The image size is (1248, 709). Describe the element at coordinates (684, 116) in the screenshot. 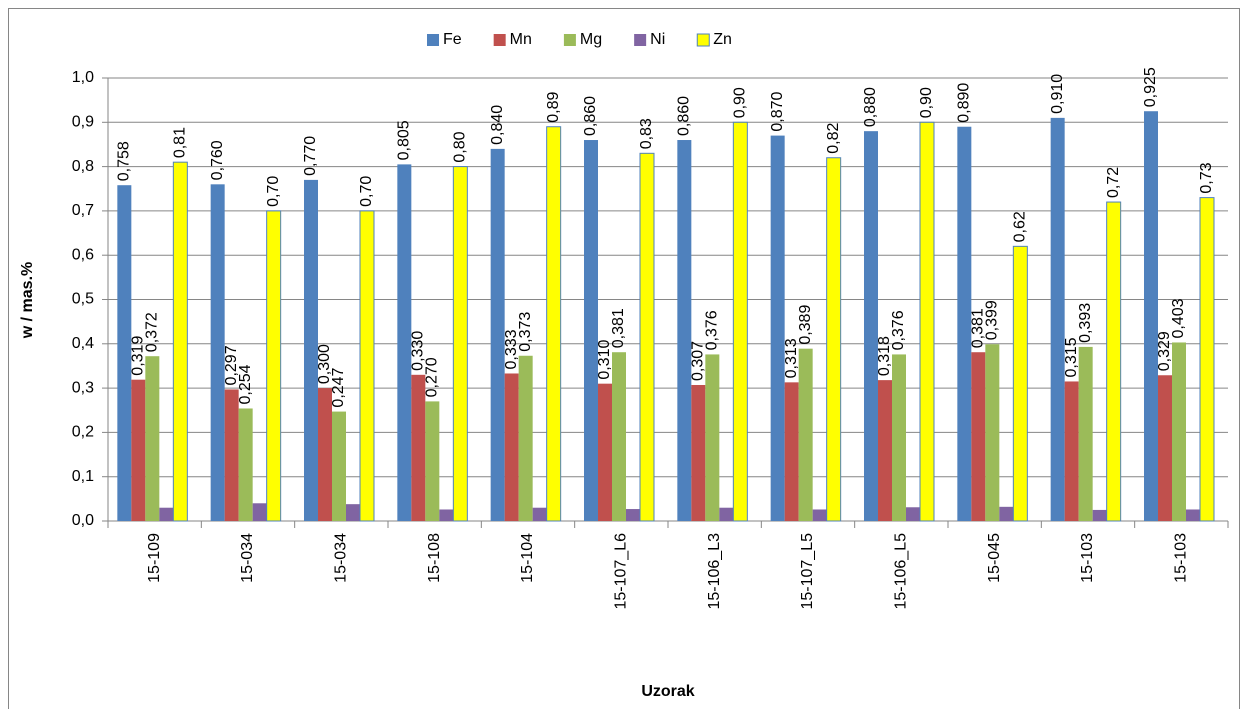

I see `data-label: 0,860` at that location.